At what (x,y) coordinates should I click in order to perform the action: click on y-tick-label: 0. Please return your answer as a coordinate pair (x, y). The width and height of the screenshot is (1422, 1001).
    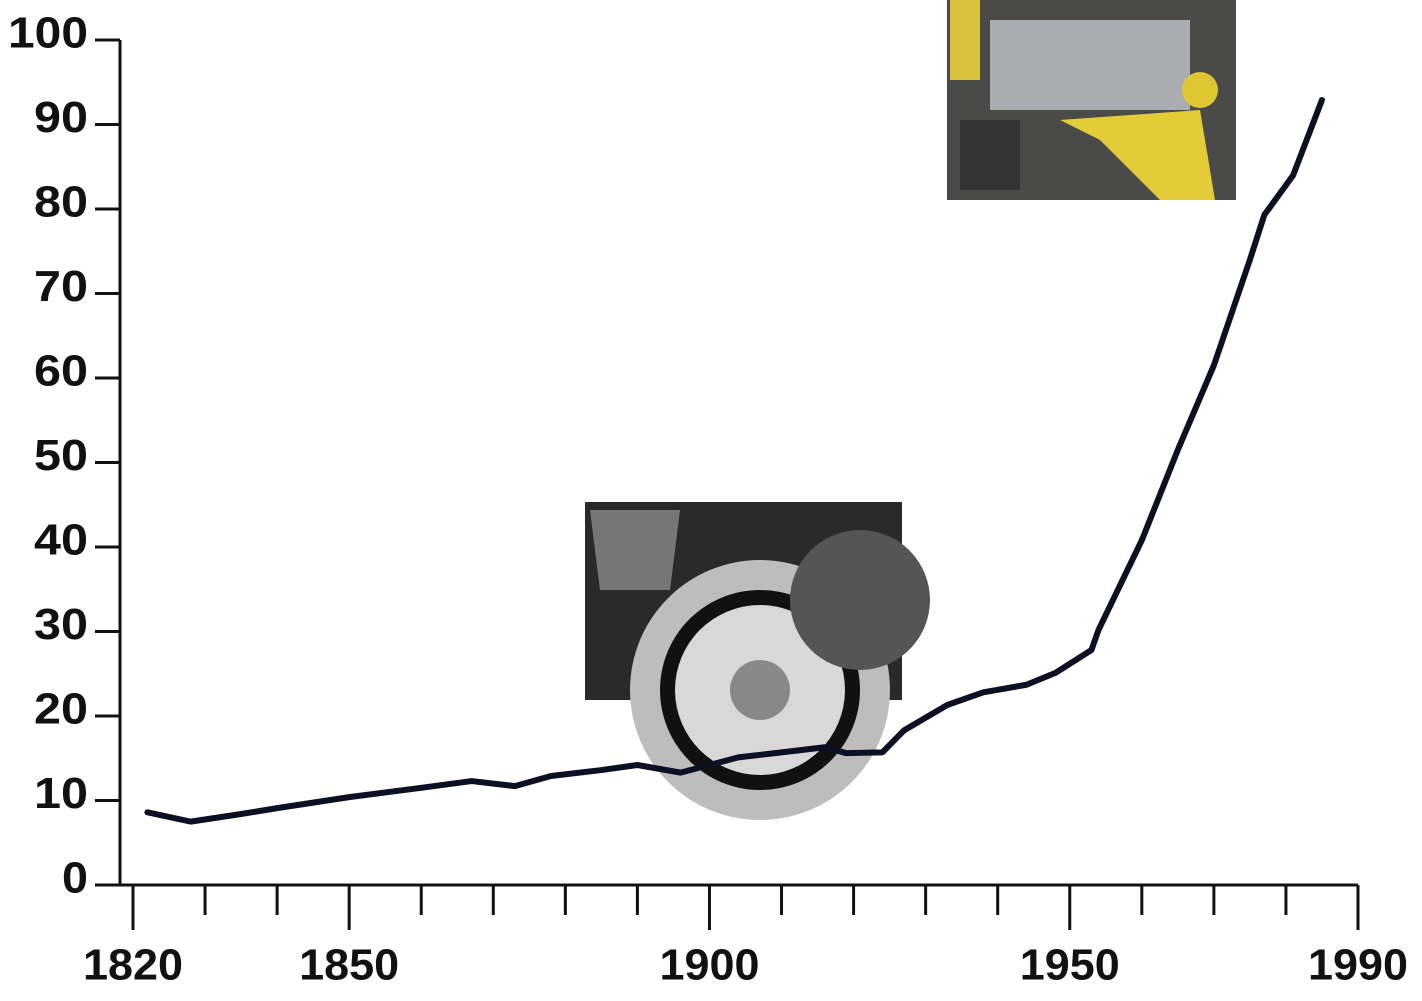
    Looking at the image, I should click on (75, 878).